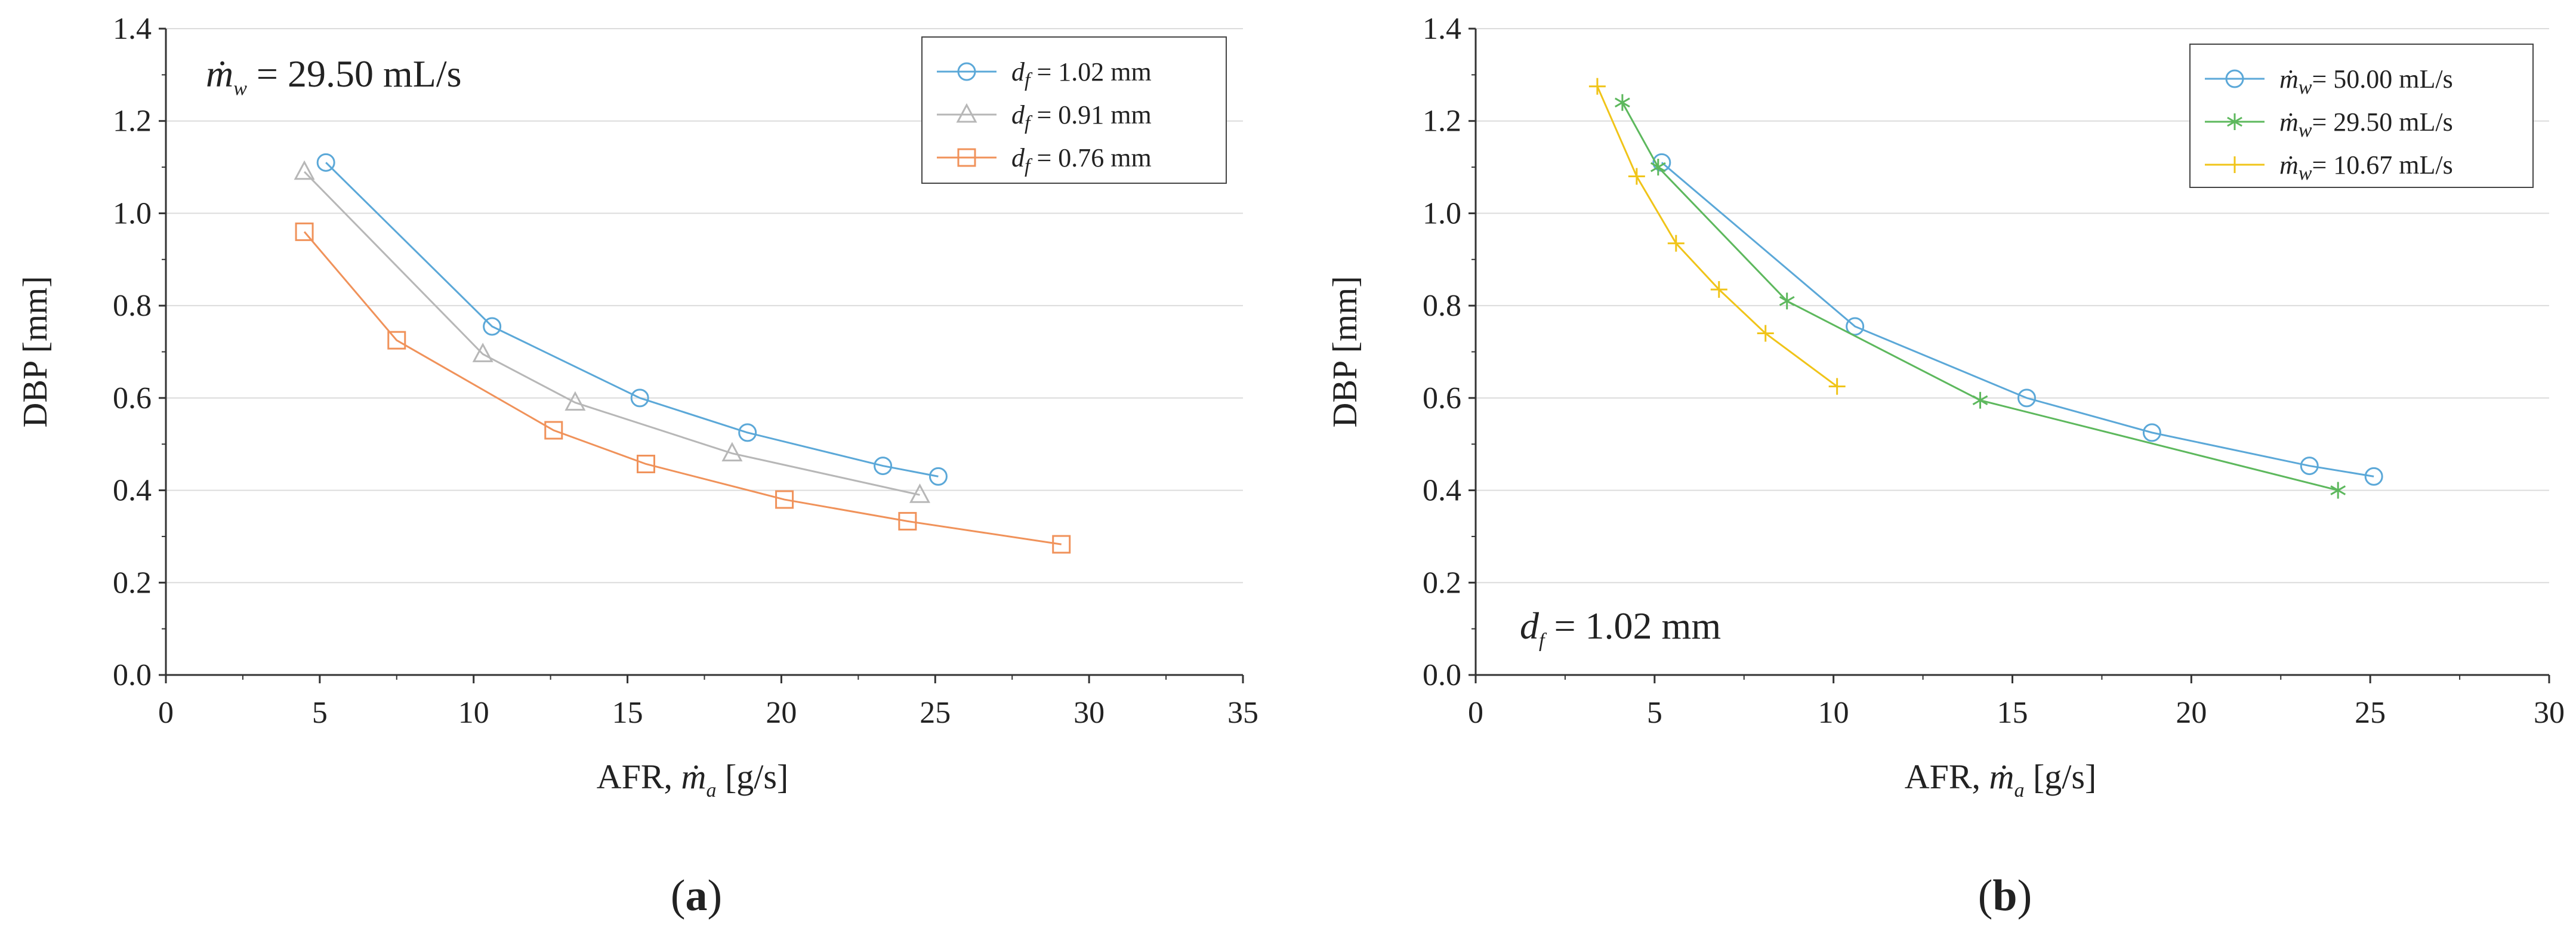  I want to click on legend-item-3: df = 0.76 mm, so click(1044, 160).